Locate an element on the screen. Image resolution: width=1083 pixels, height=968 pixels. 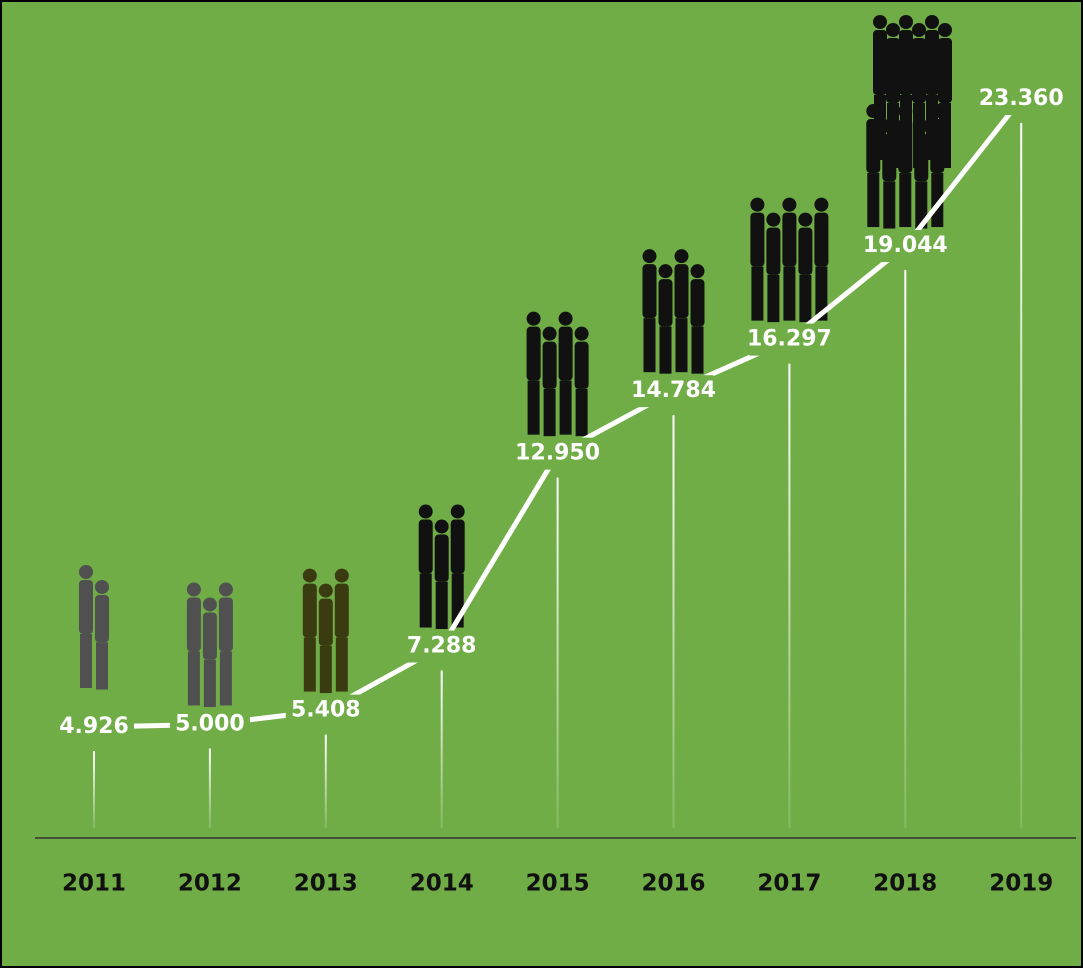
value-label: 5.408 is located at coordinates (326, 710).